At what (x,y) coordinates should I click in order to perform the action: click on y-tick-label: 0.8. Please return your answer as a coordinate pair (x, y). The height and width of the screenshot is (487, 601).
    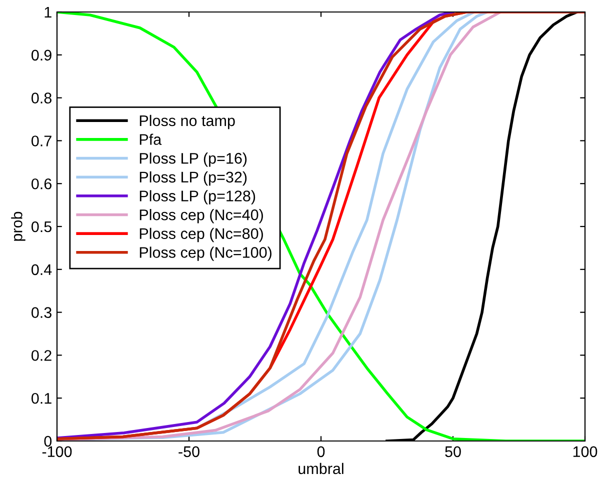
    Looking at the image, I should click on (42, 98).